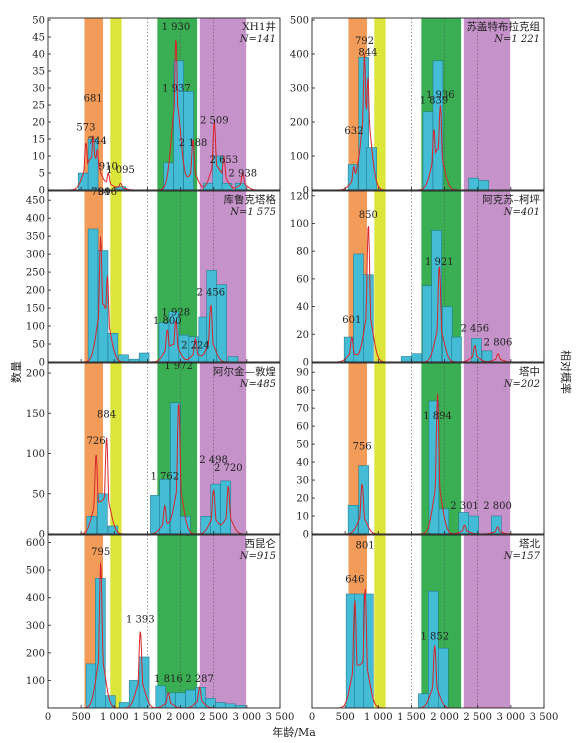  Describe the element at coordinates (100, 192) in the screenshot. I see `peak-age-label: 794` at that location.